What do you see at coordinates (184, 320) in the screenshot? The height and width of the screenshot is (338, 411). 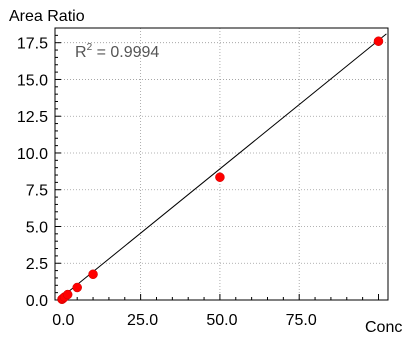 I see `x-axis-tick-labels: 0.0 25.0 50.0 75.0` at bounding box center [184, 320].